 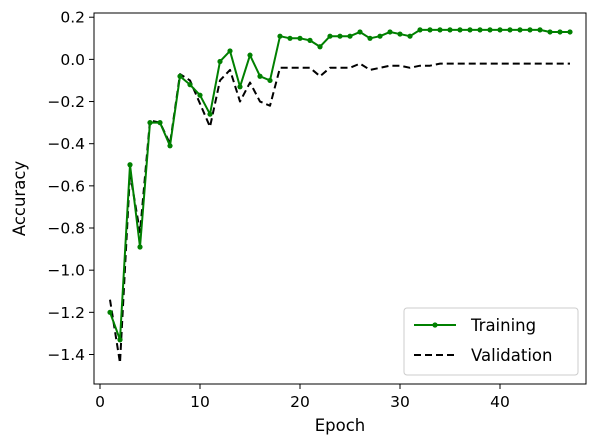 What do you see at coordinates (503, 325) in the screenshot?
I see `legend-label-training: Training` at bounding box center [503, 325].